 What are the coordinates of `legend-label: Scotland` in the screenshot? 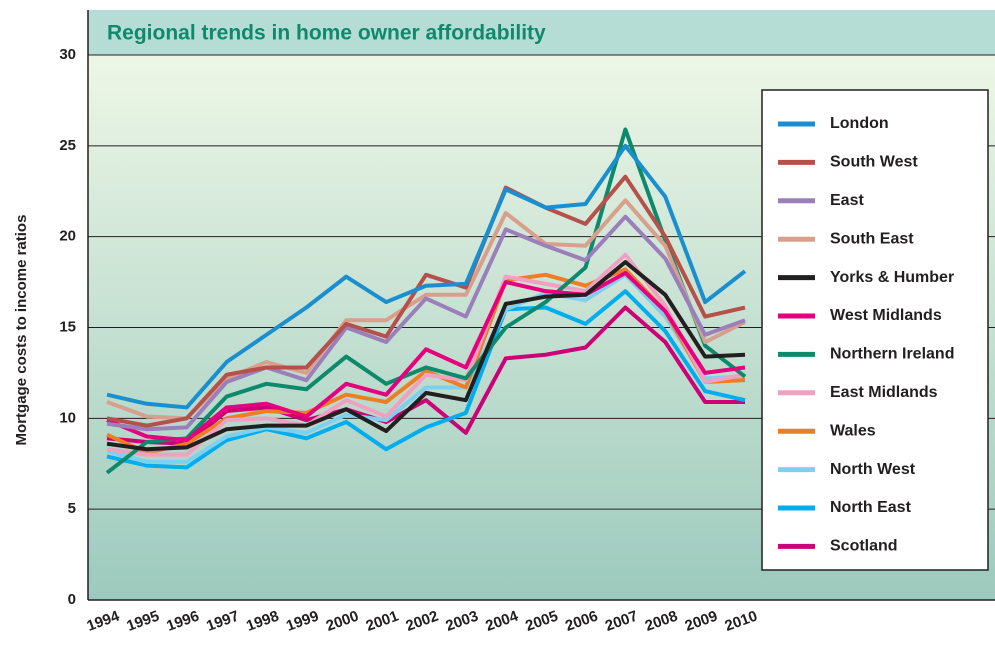 It's located at (864, 546).